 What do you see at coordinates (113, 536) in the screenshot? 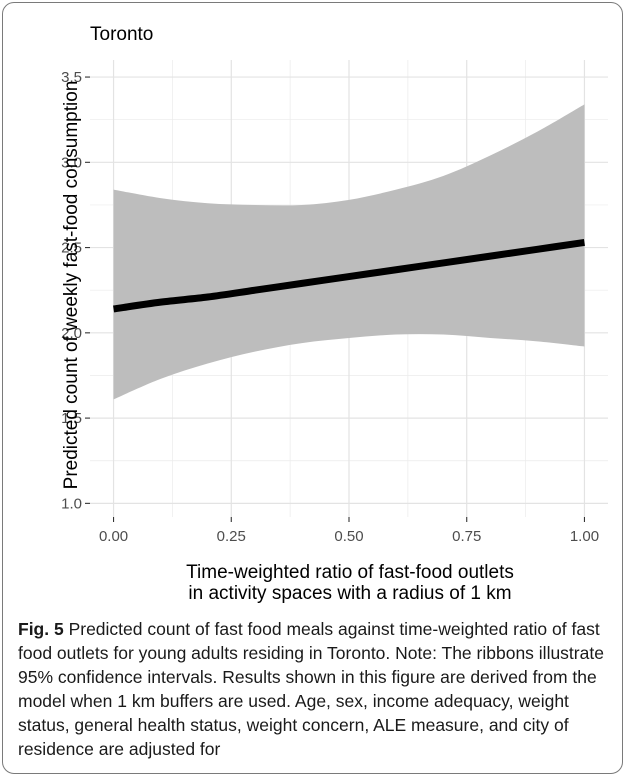
I see `x-tick-label: 0.00` at bounding box center [113, 536].